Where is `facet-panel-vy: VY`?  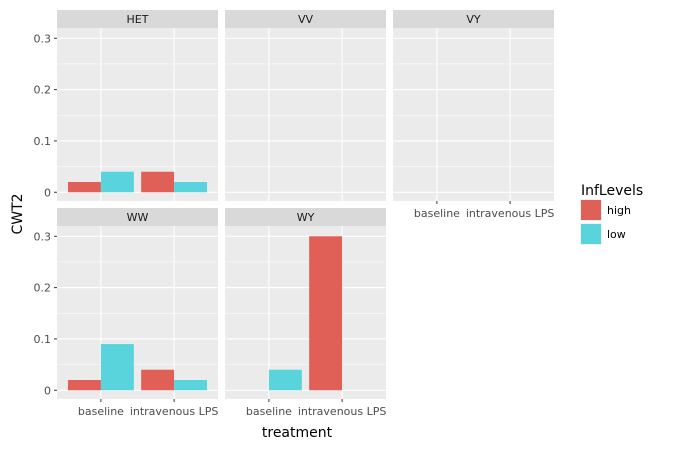 facet-panel-vy: VY is located at coordinates (473, 105).